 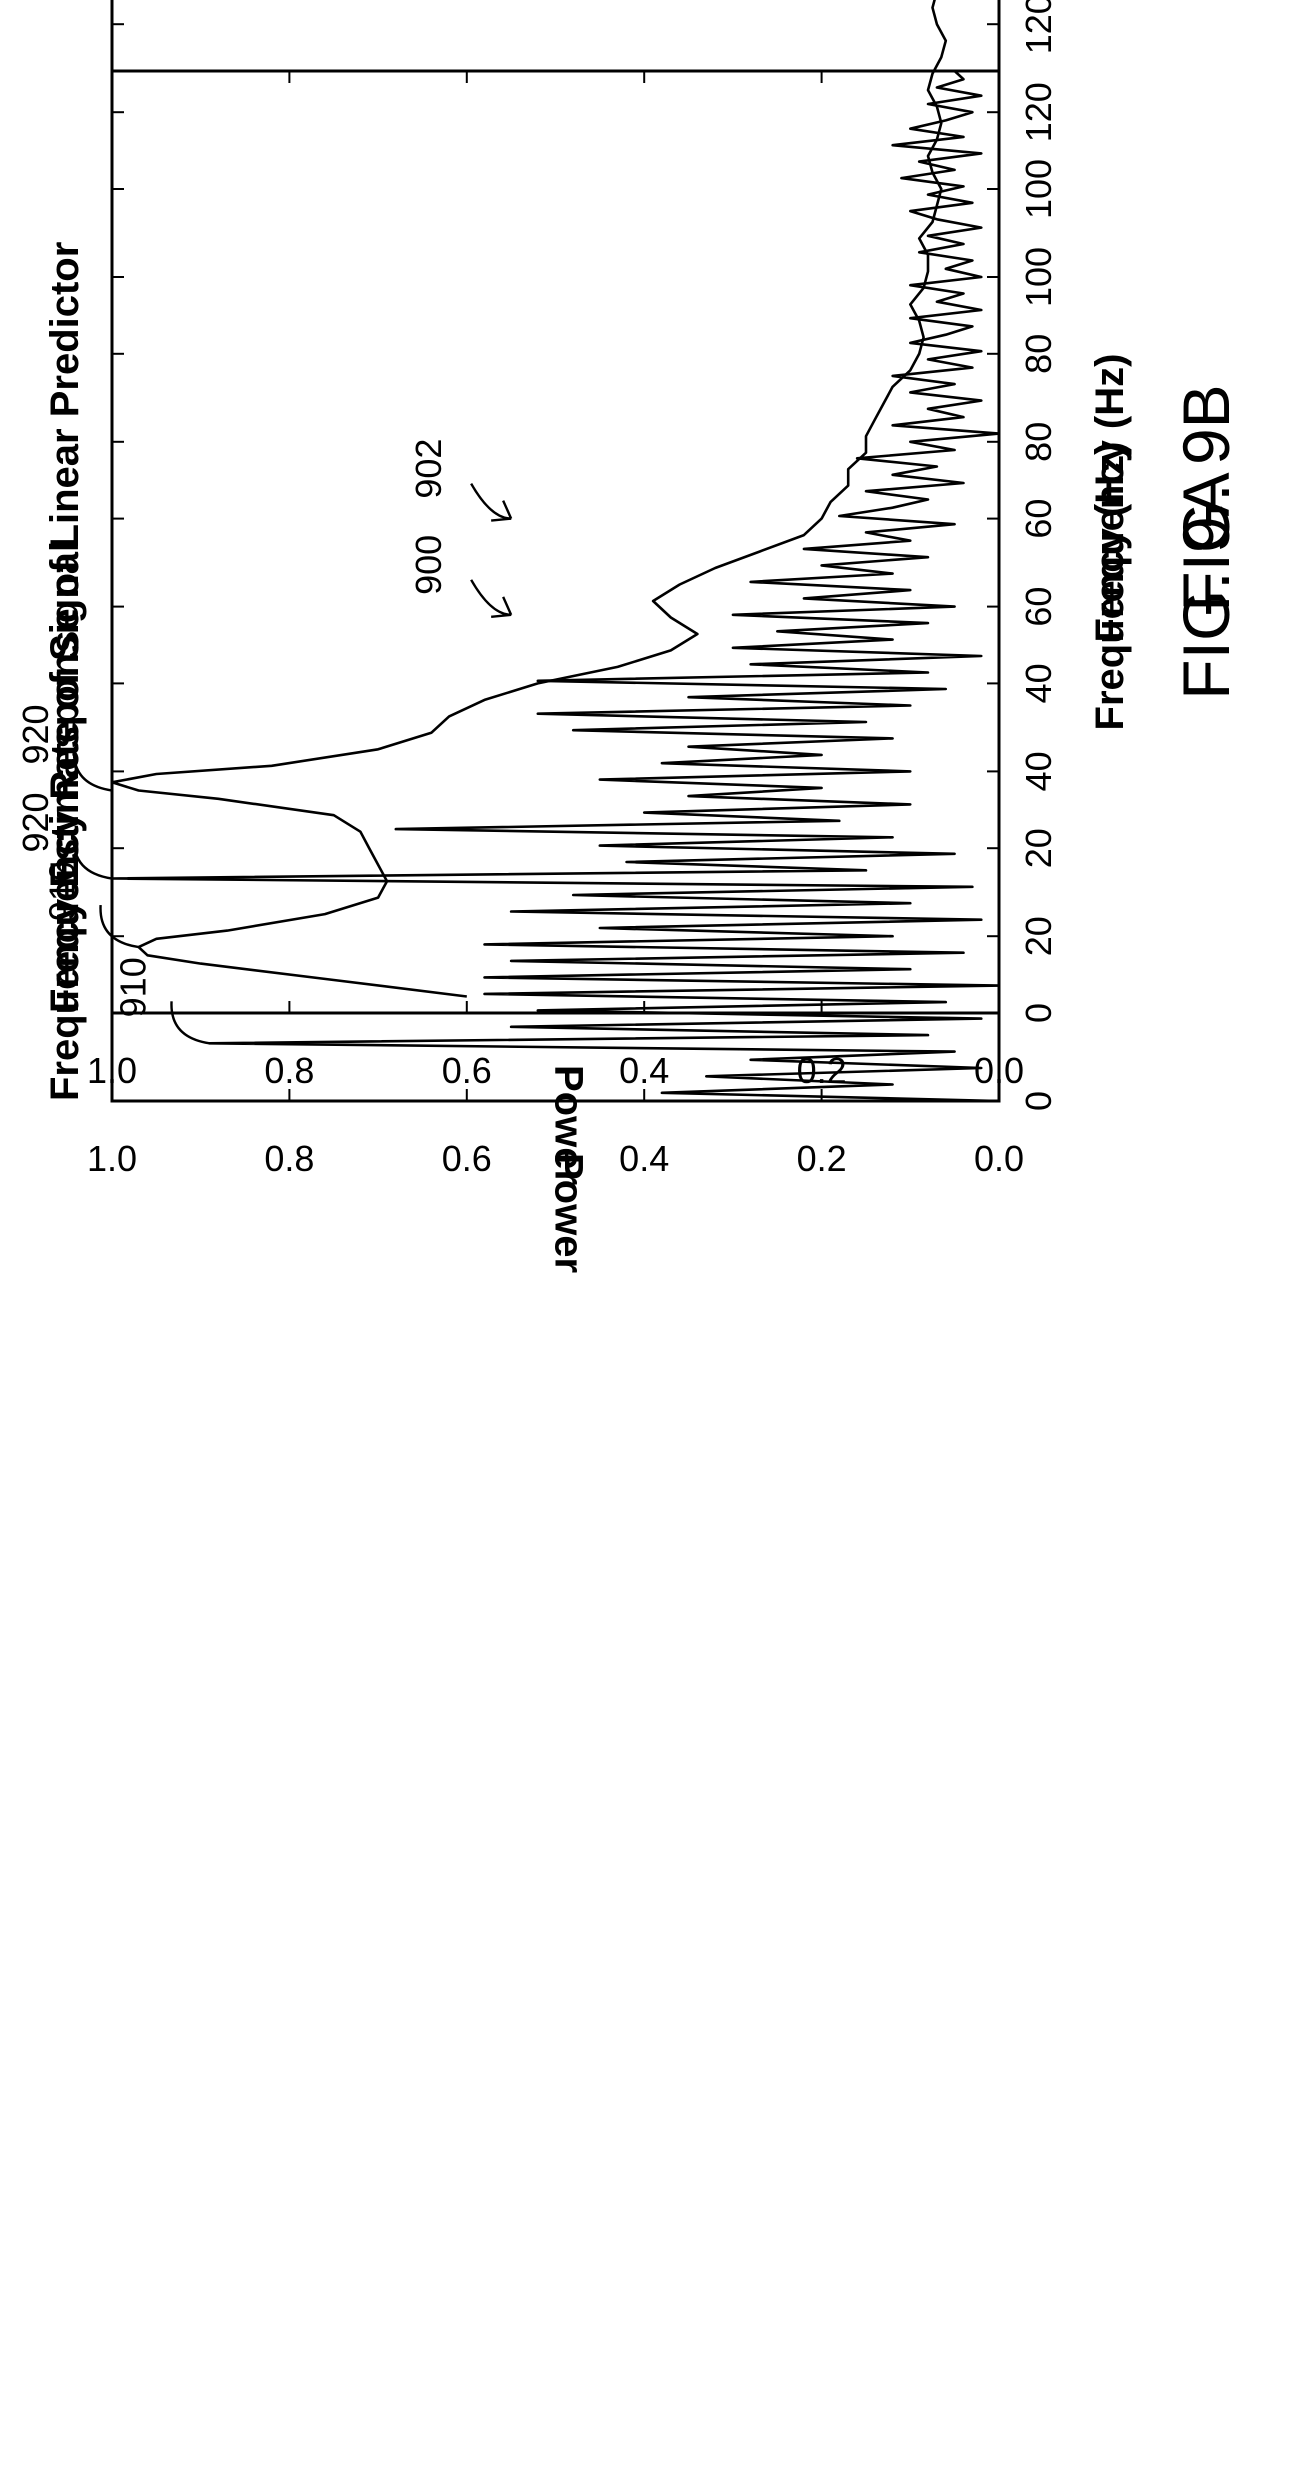 I want to click on reference-label: 900, so click(x=428, y=565).